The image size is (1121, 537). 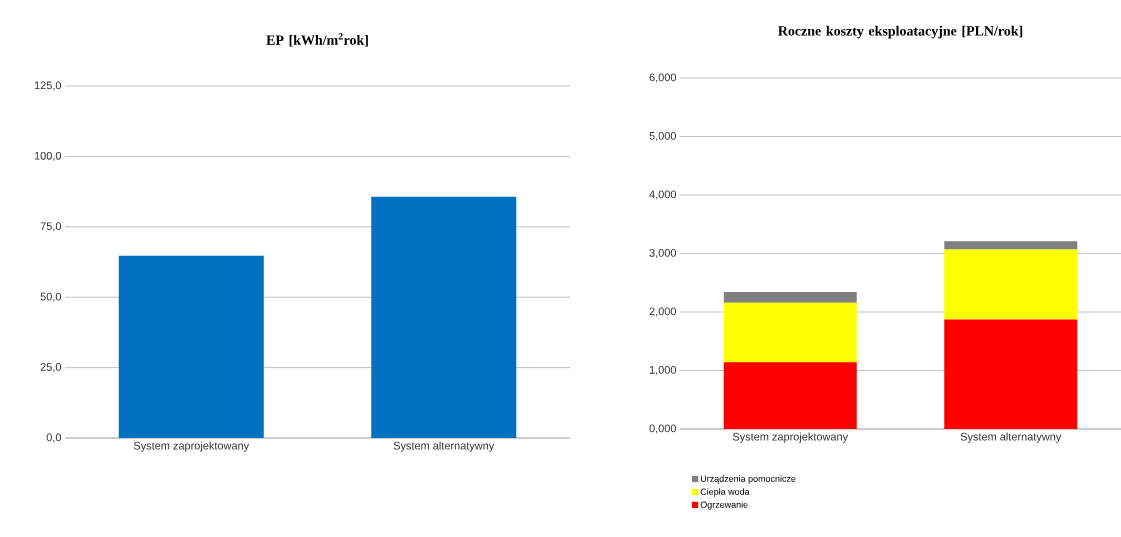 What do you see at coordinates (317, 39) in the screenshot?
I see `chart-title: EP [kWh/m$^{2}$rok]` at bounding box center [317, 39].